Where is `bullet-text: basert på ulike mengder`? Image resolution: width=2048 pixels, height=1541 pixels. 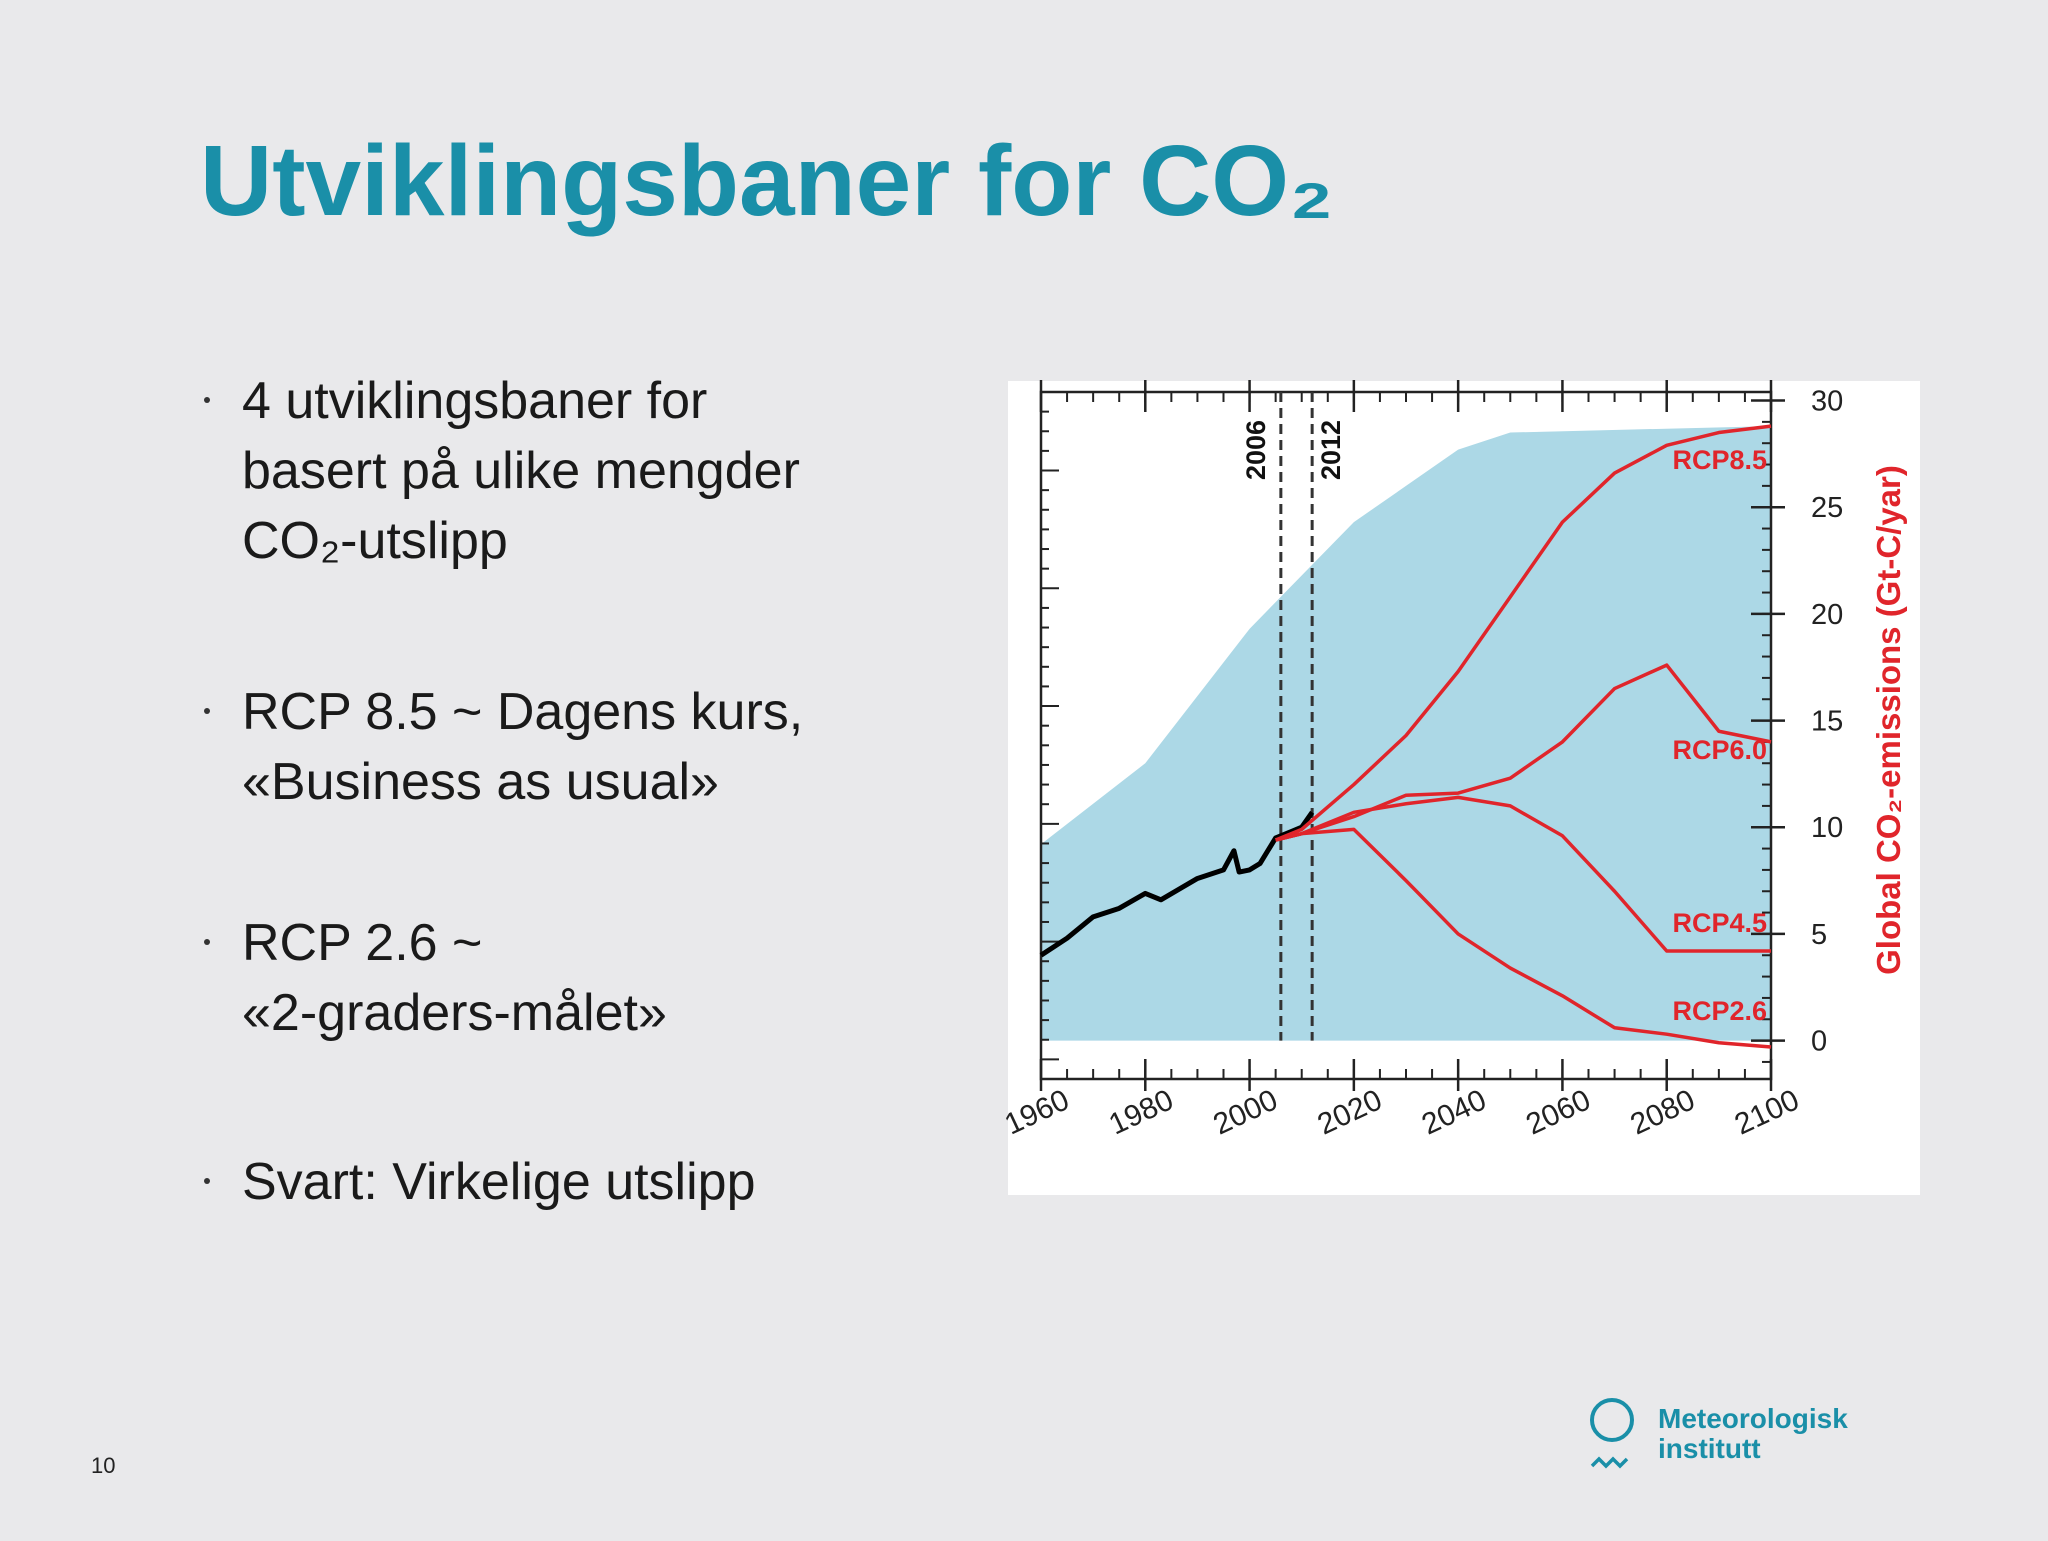
bullet-text: basert på ulike mengder is located at coordinates (521, 471).